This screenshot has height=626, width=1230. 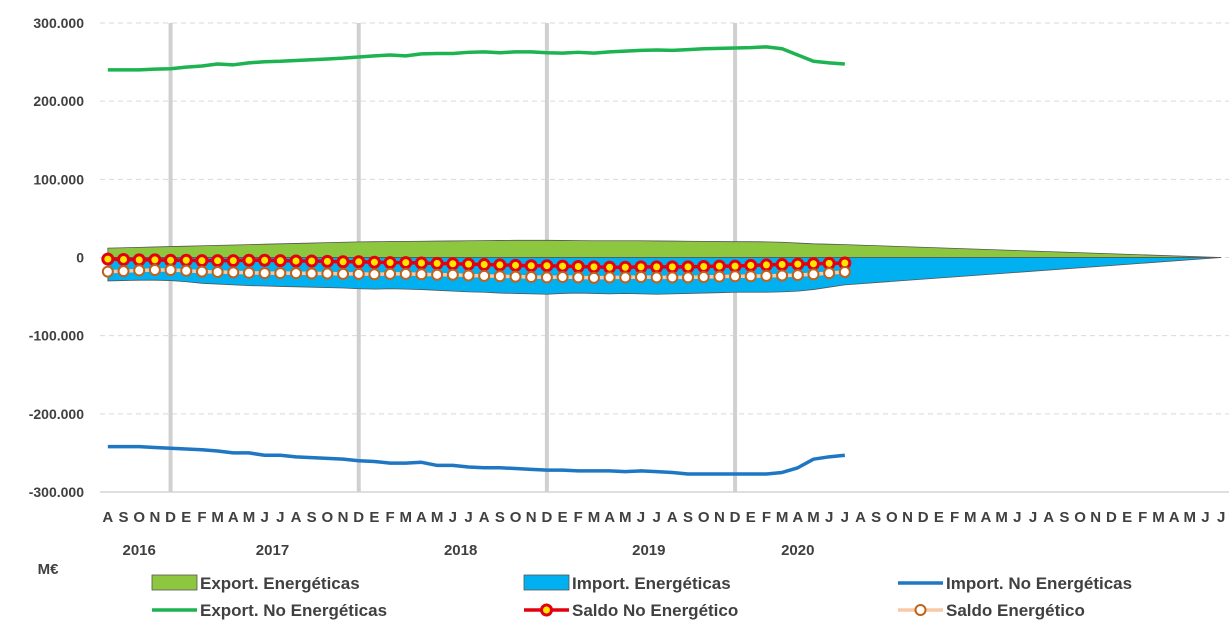 I want to click on legend-item: Saldo Energético, so click(x=991, y=610).